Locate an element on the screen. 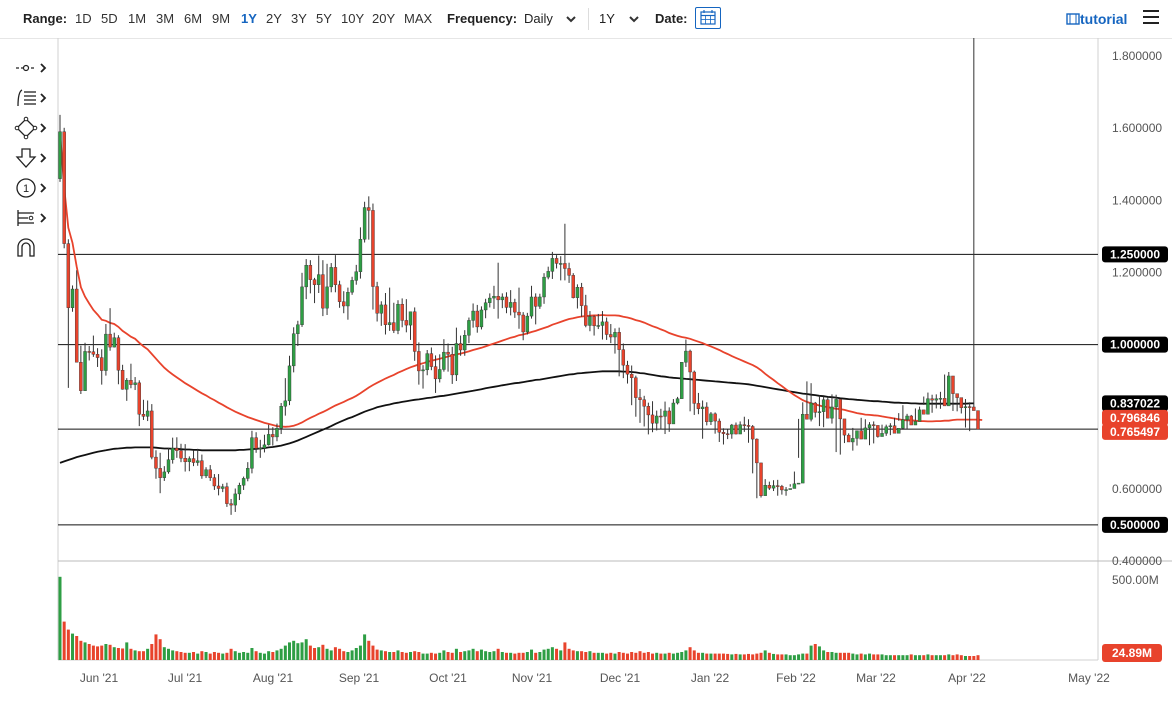 The width and height of the screenshot is (1172, 703). volume-bars is located at coordinates (519, 618).